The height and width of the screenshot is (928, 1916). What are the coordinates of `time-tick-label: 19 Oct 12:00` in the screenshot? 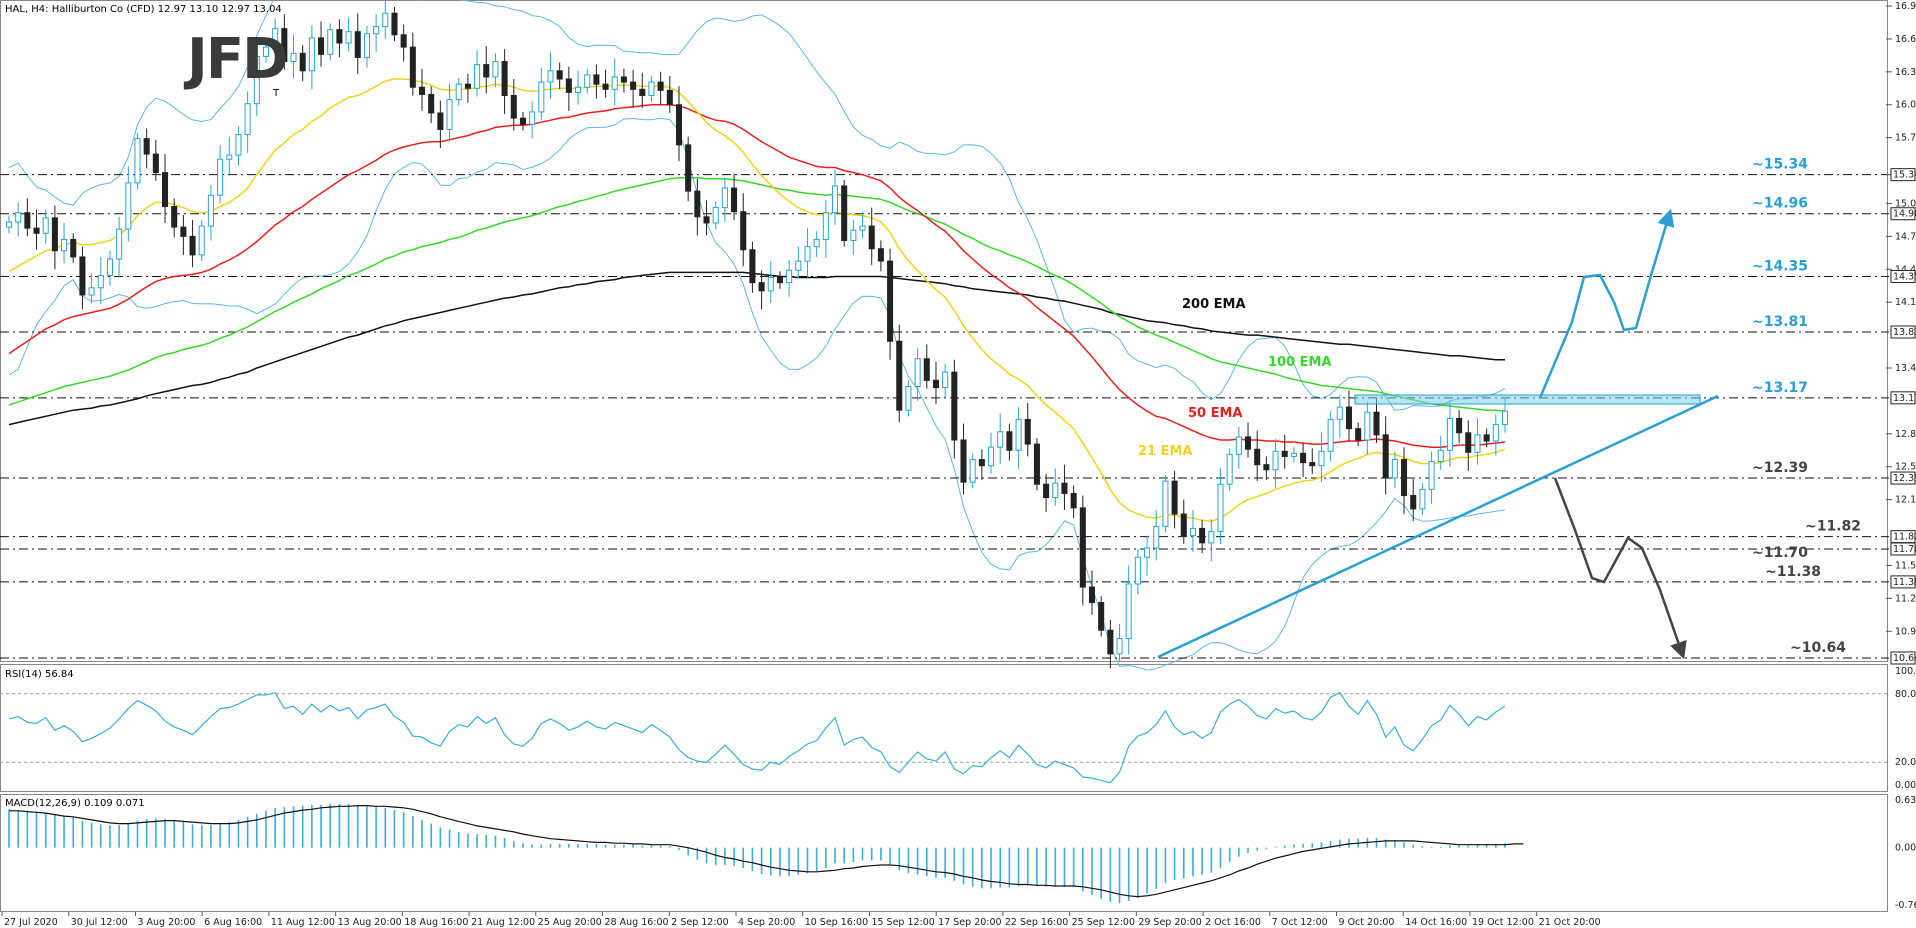 It's located at (1503, 922).